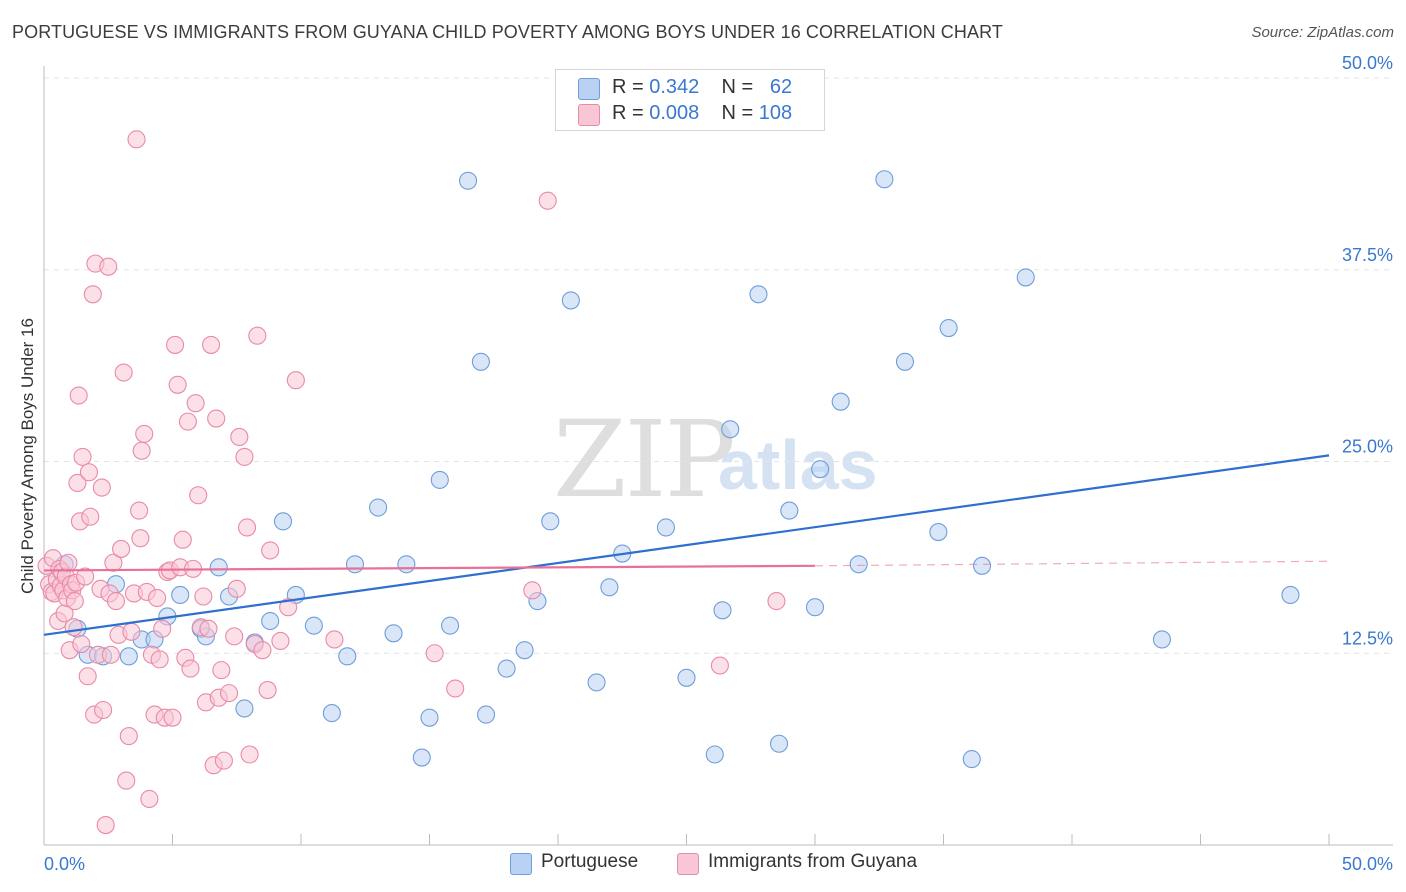 This screenshot has height=892, width=1406. I want to click on legend-swatch-portuguese, so click(589, 89).